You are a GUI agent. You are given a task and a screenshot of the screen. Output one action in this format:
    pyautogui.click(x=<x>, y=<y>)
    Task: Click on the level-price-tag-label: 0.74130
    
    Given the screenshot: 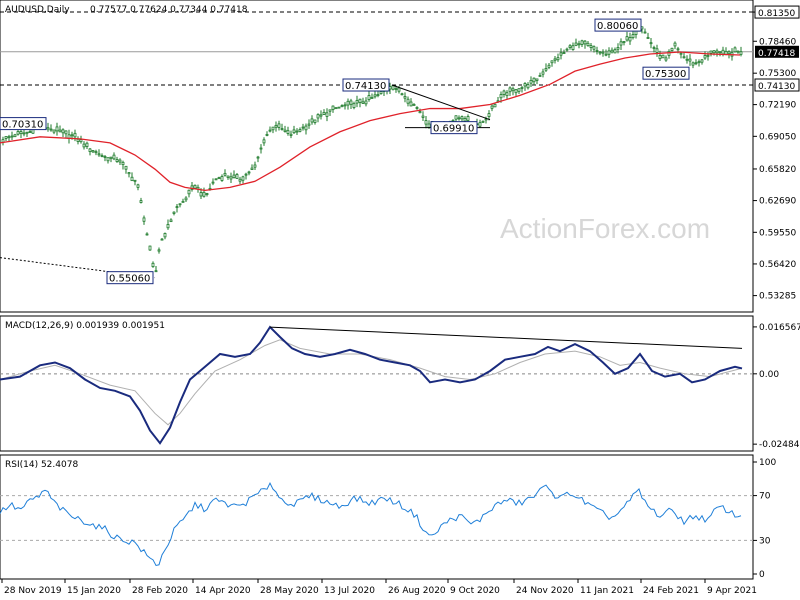 What is the action you would take?
    pyautogui.click(x=776, y=87)
    